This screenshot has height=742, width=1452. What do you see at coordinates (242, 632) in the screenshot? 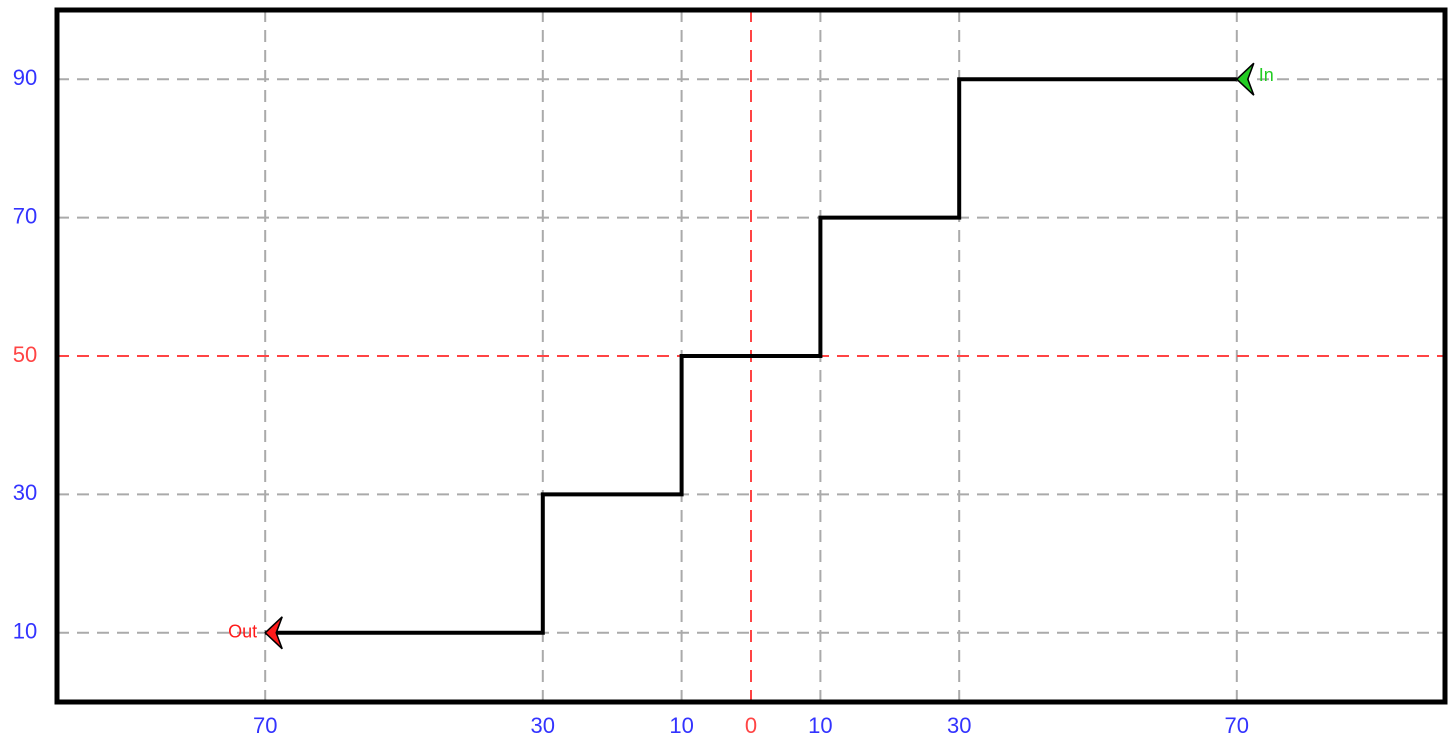
I see `end-label: Out` at bounding box center [242, 632].